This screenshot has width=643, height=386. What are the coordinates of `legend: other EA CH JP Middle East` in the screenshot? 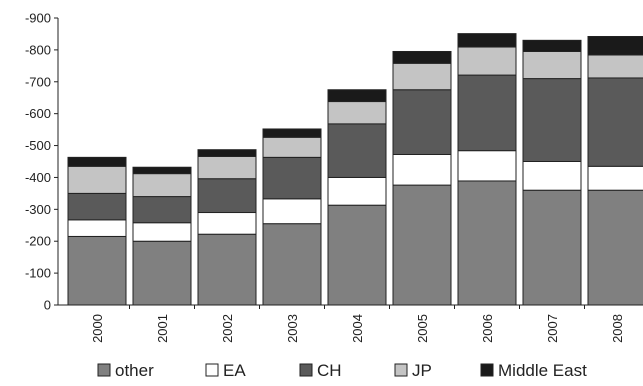 It's located at (342, 370).